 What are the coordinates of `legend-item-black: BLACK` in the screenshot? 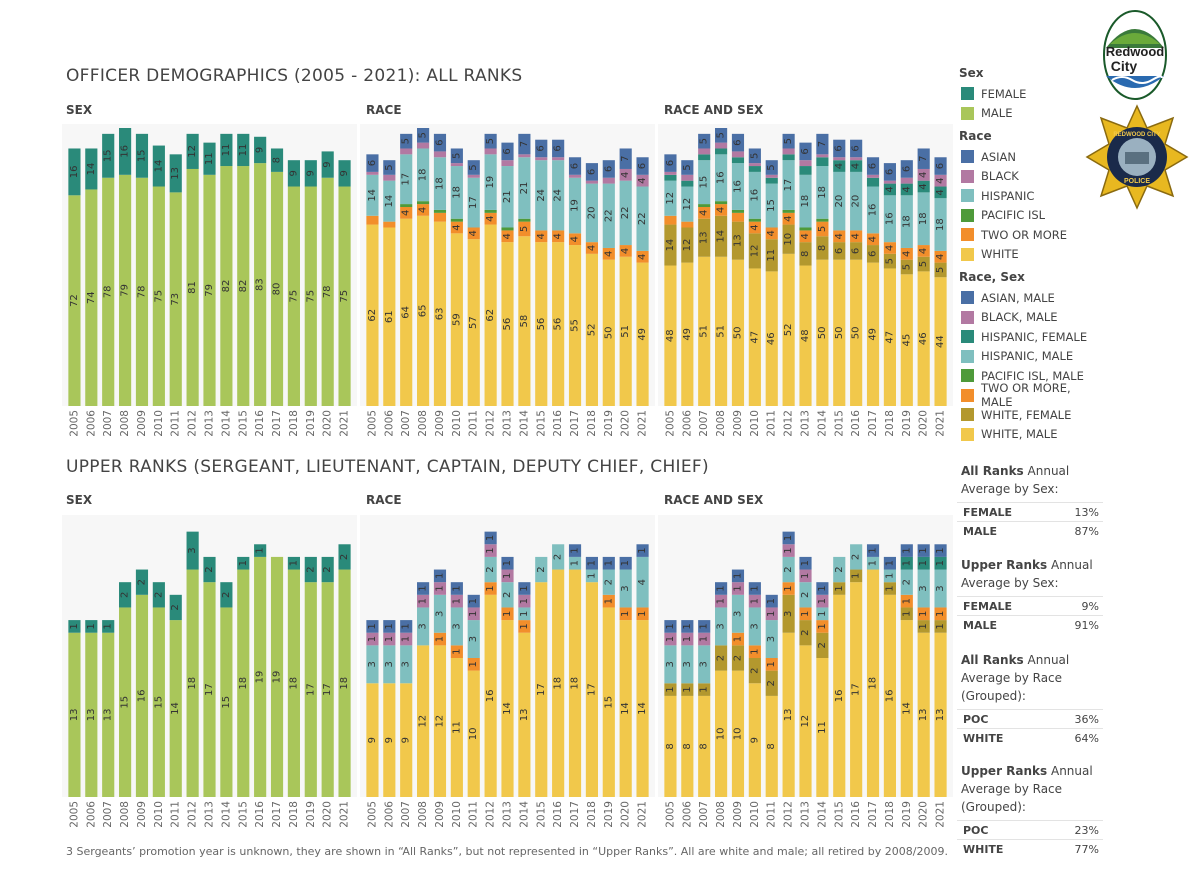 It's located at (1027, 177).